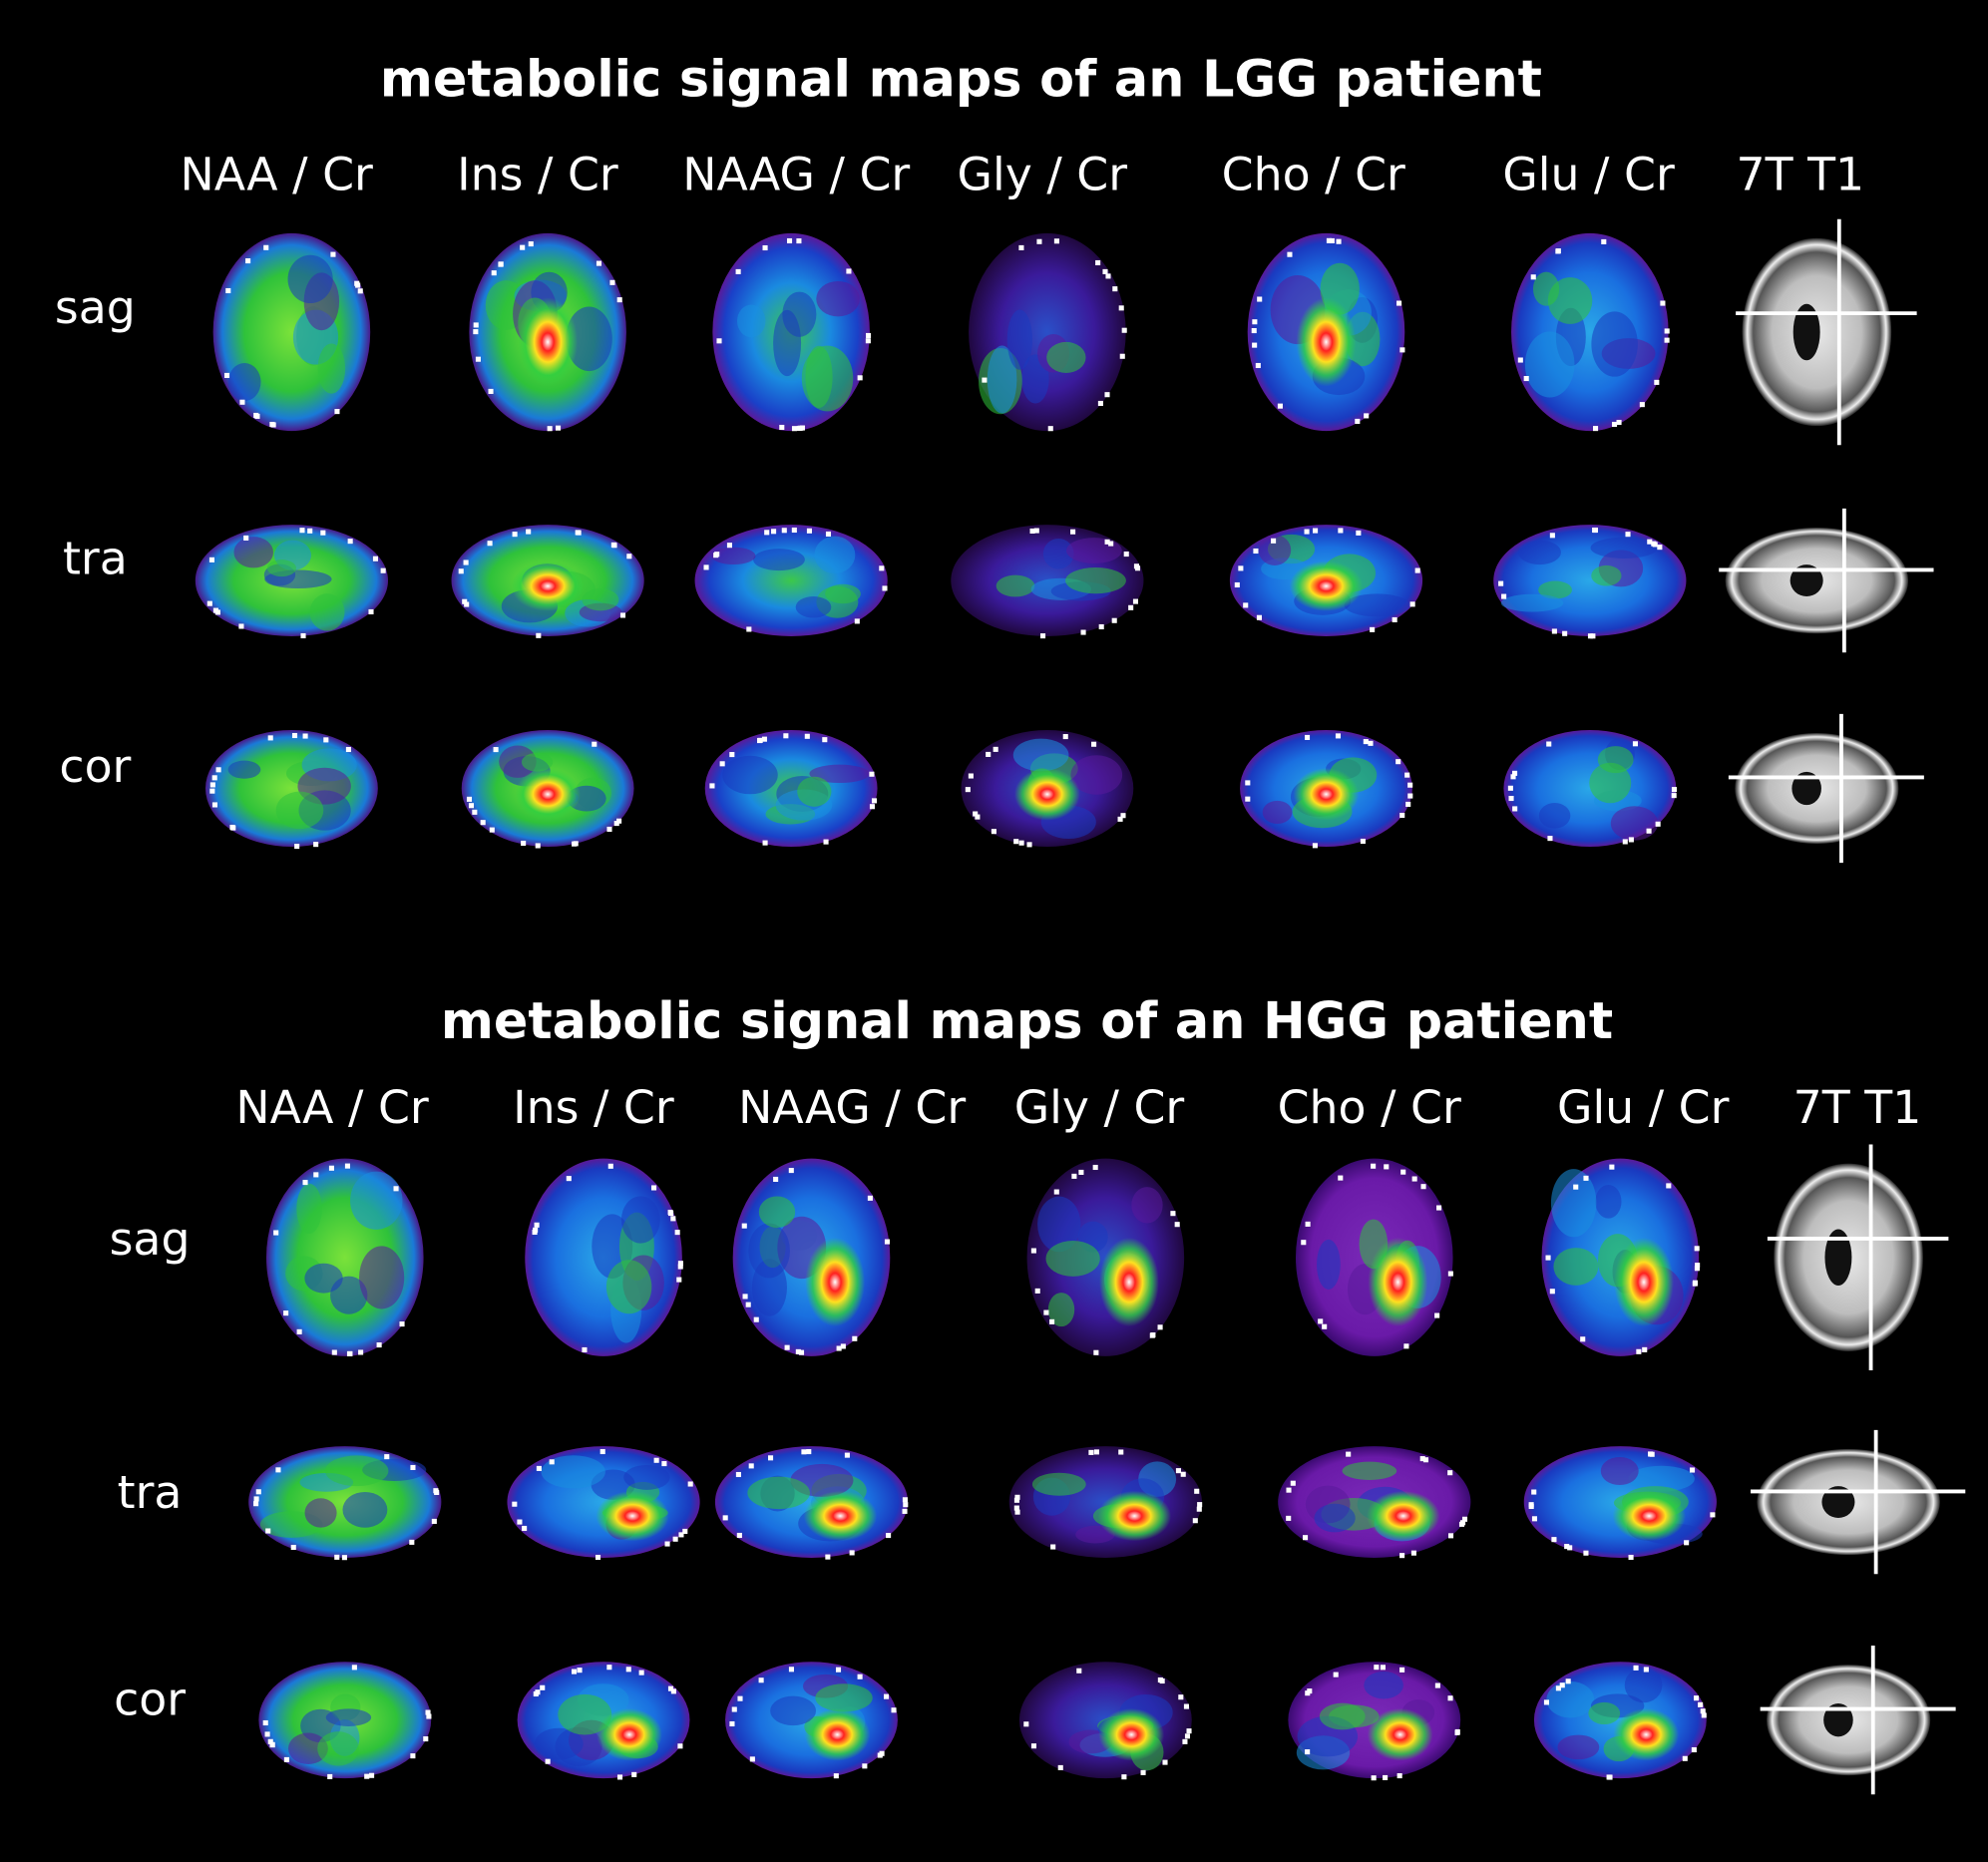  I want to click on map-region, so click(291, 332).